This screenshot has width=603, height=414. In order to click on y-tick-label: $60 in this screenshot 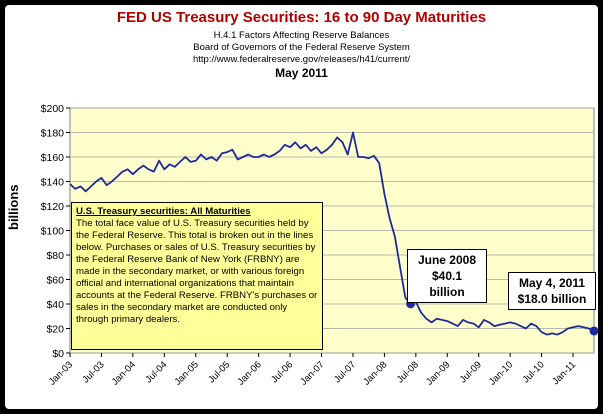, I will do `click(55, 281)`.